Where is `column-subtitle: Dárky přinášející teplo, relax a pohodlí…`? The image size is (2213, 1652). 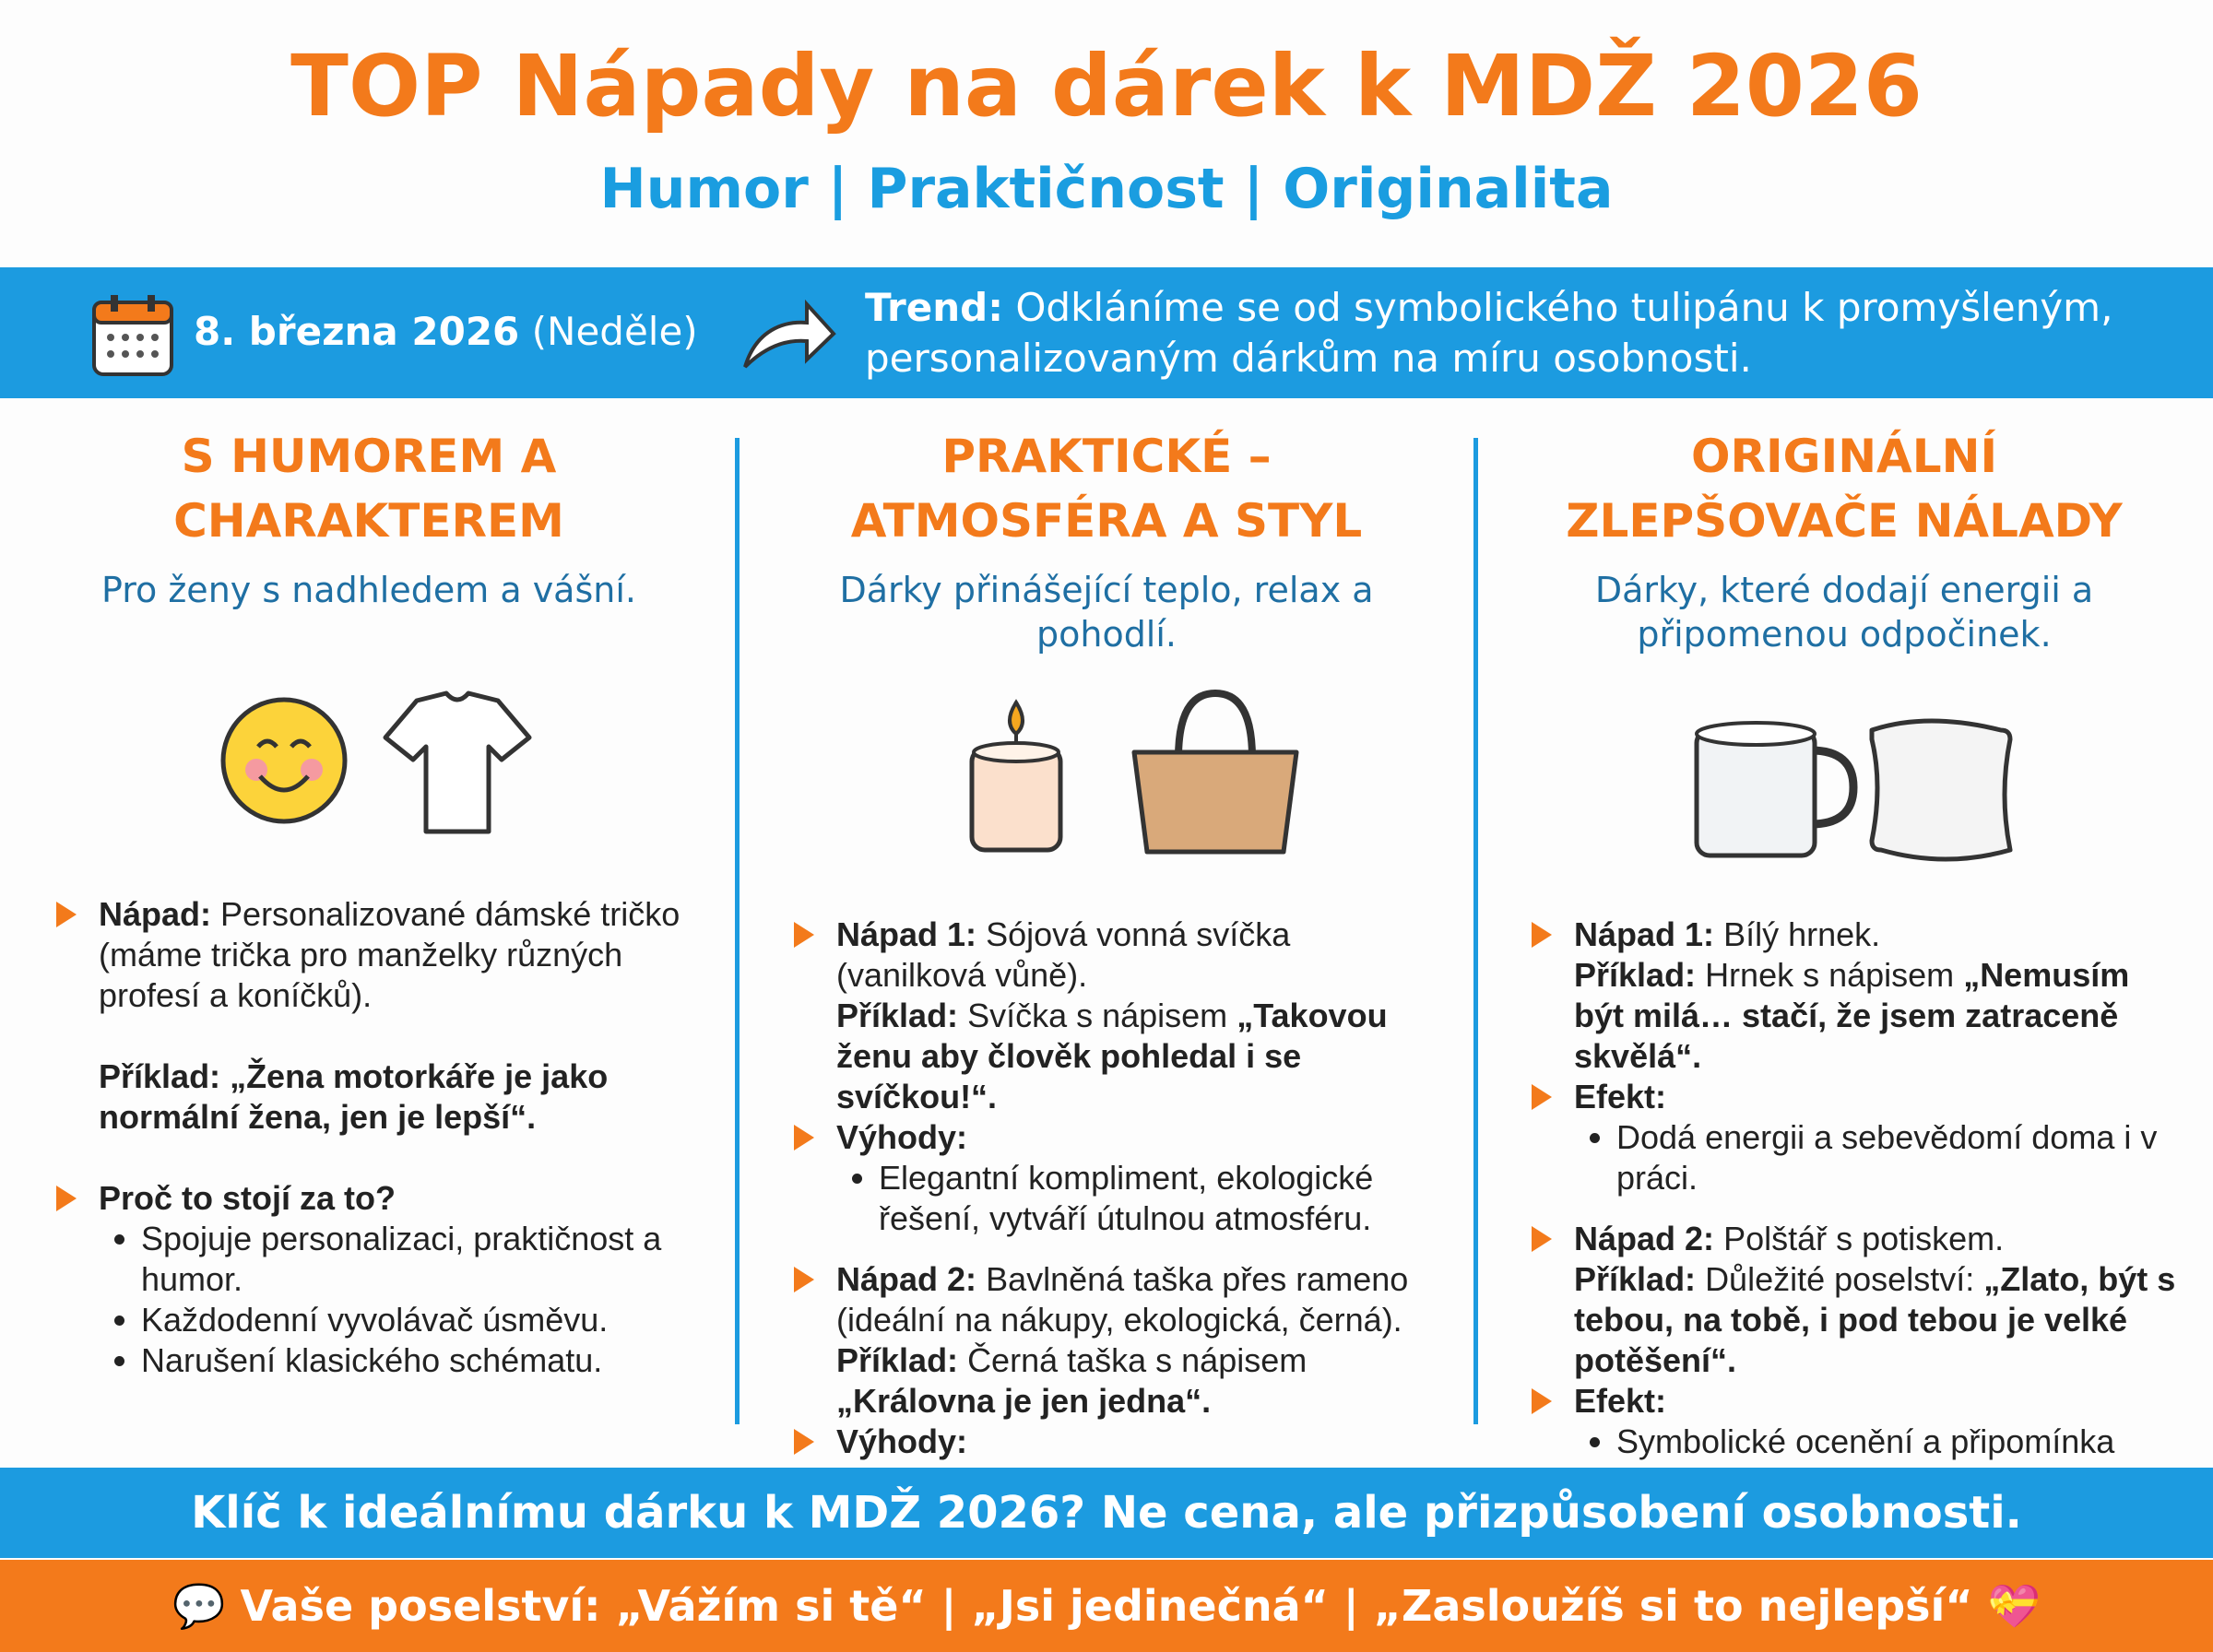 column-subtitle: Dárky přinášející teplo, relax a pohodlí… is located at coordinates (1106, 612).